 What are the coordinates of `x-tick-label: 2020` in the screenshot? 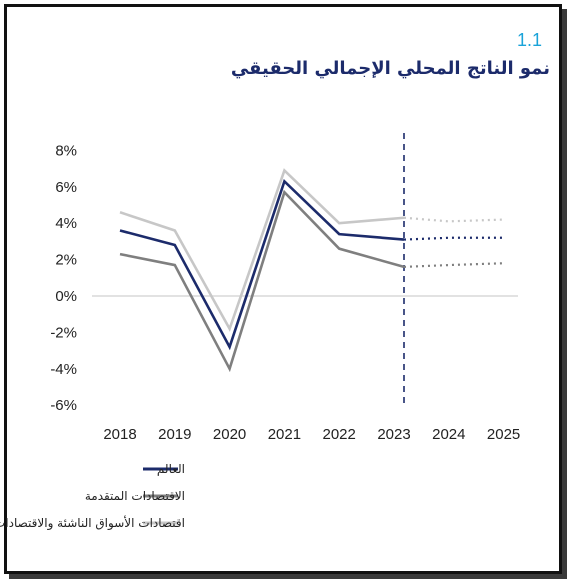 It's located at (229, 434).